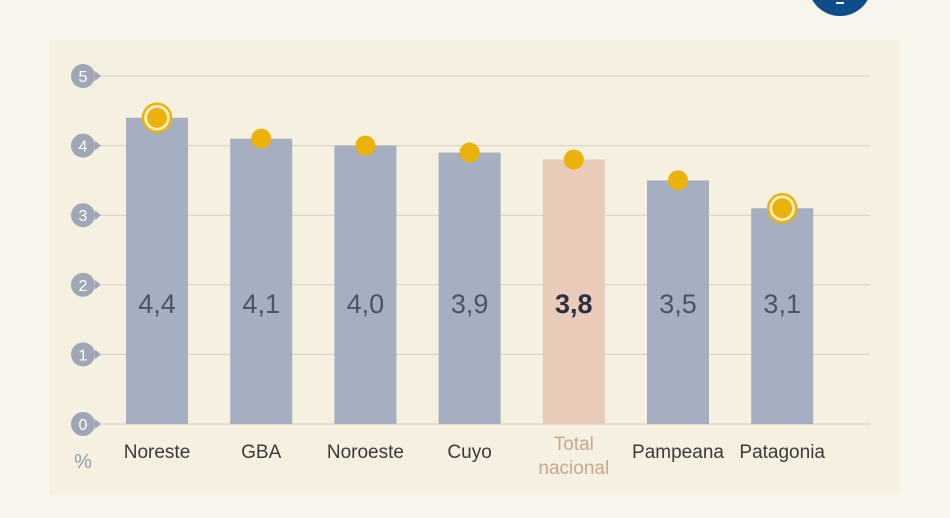  What do you see at coordinates (365, 284) in the screenshot?
I see `bar-noroeste` at bounding box center [365, 284].